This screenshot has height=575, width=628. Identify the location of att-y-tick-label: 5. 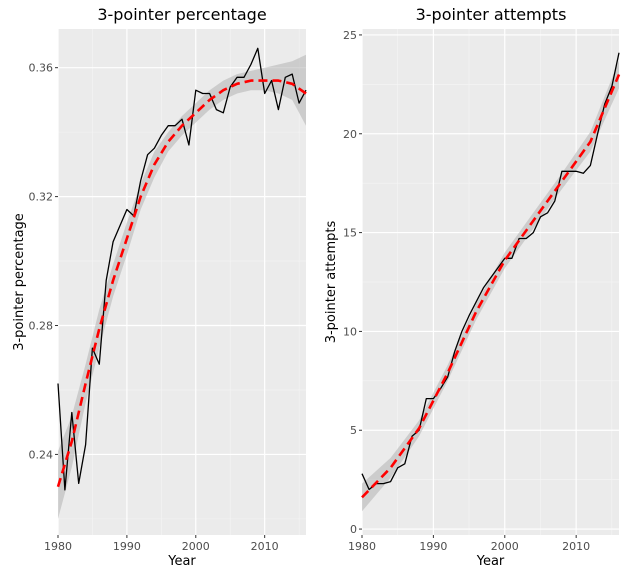
(353, 430).